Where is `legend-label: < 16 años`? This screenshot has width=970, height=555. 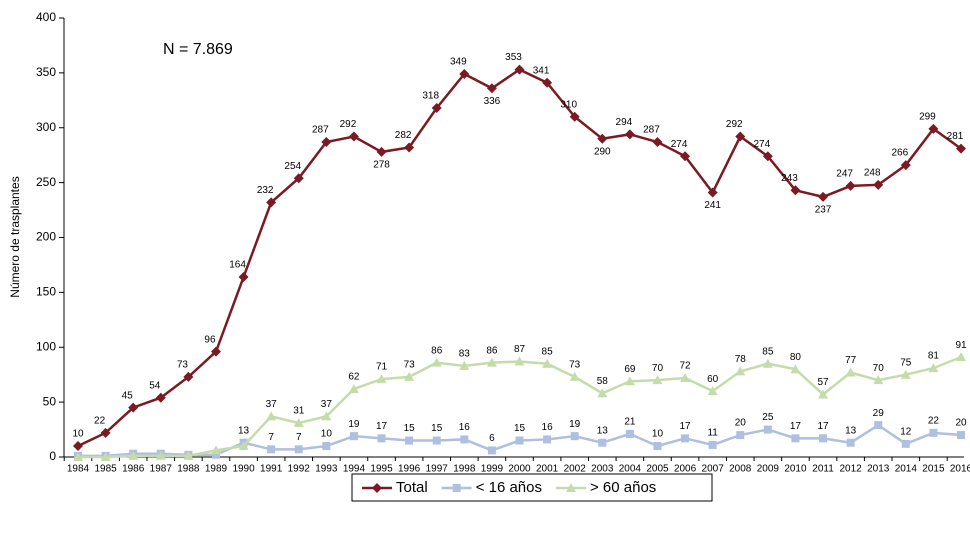 legend-label: < 16 años is located at coordinates (509, 487).